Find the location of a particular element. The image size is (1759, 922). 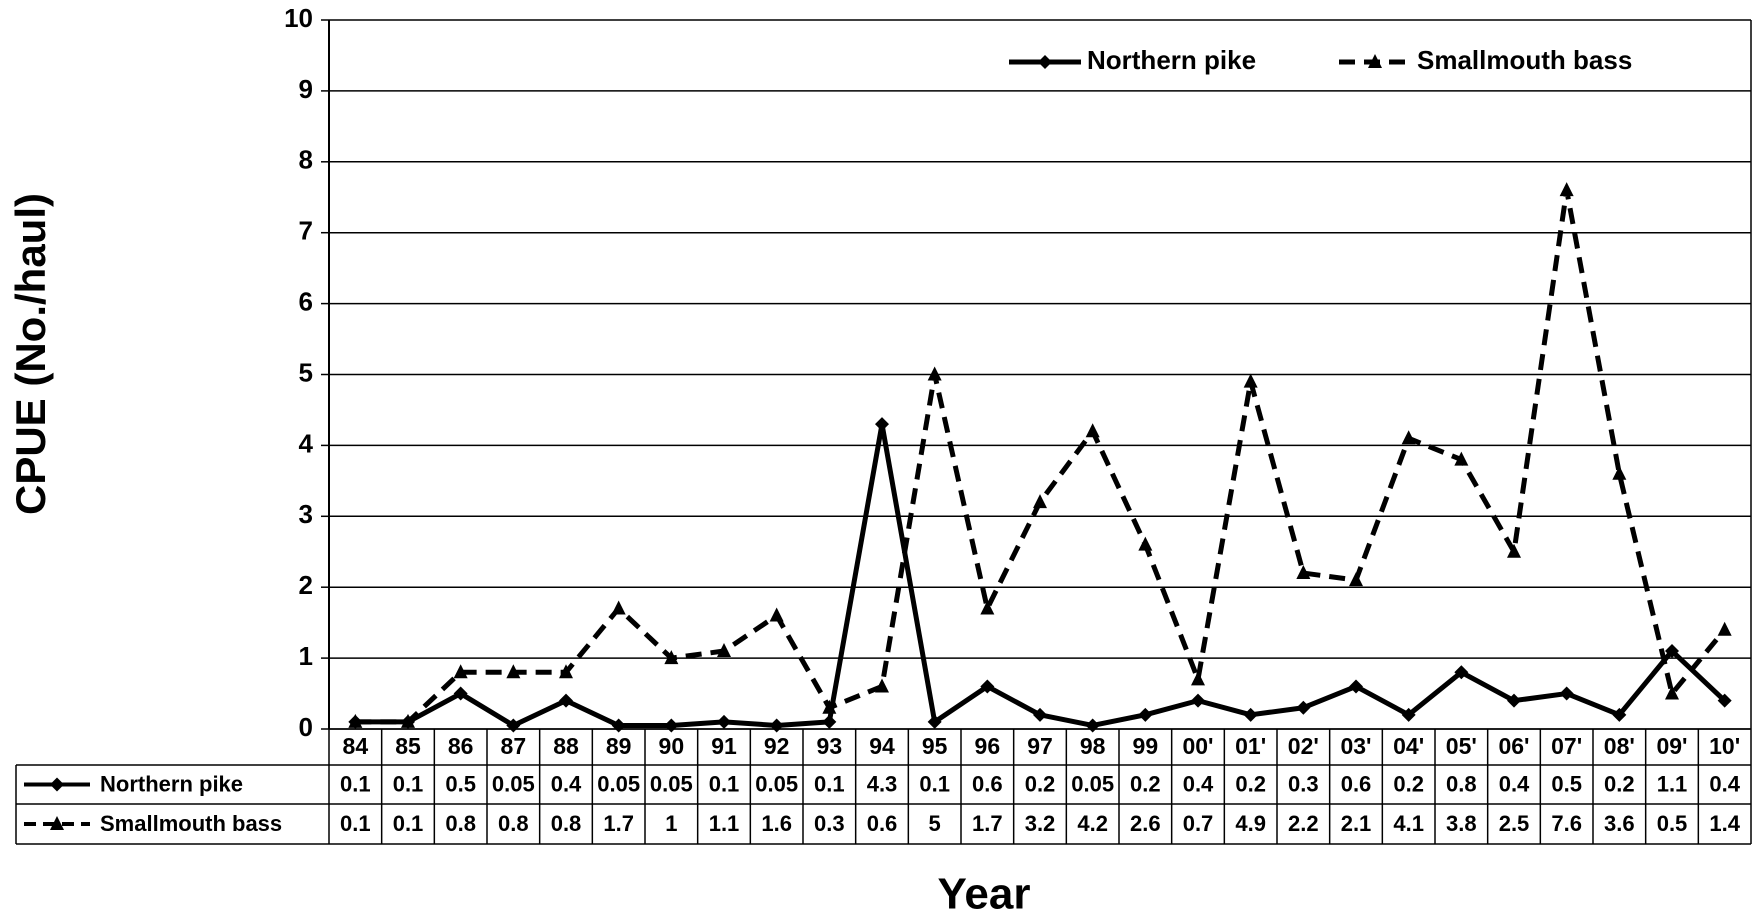

x-tick-label: 98 is located at coordinates (1093, 746).